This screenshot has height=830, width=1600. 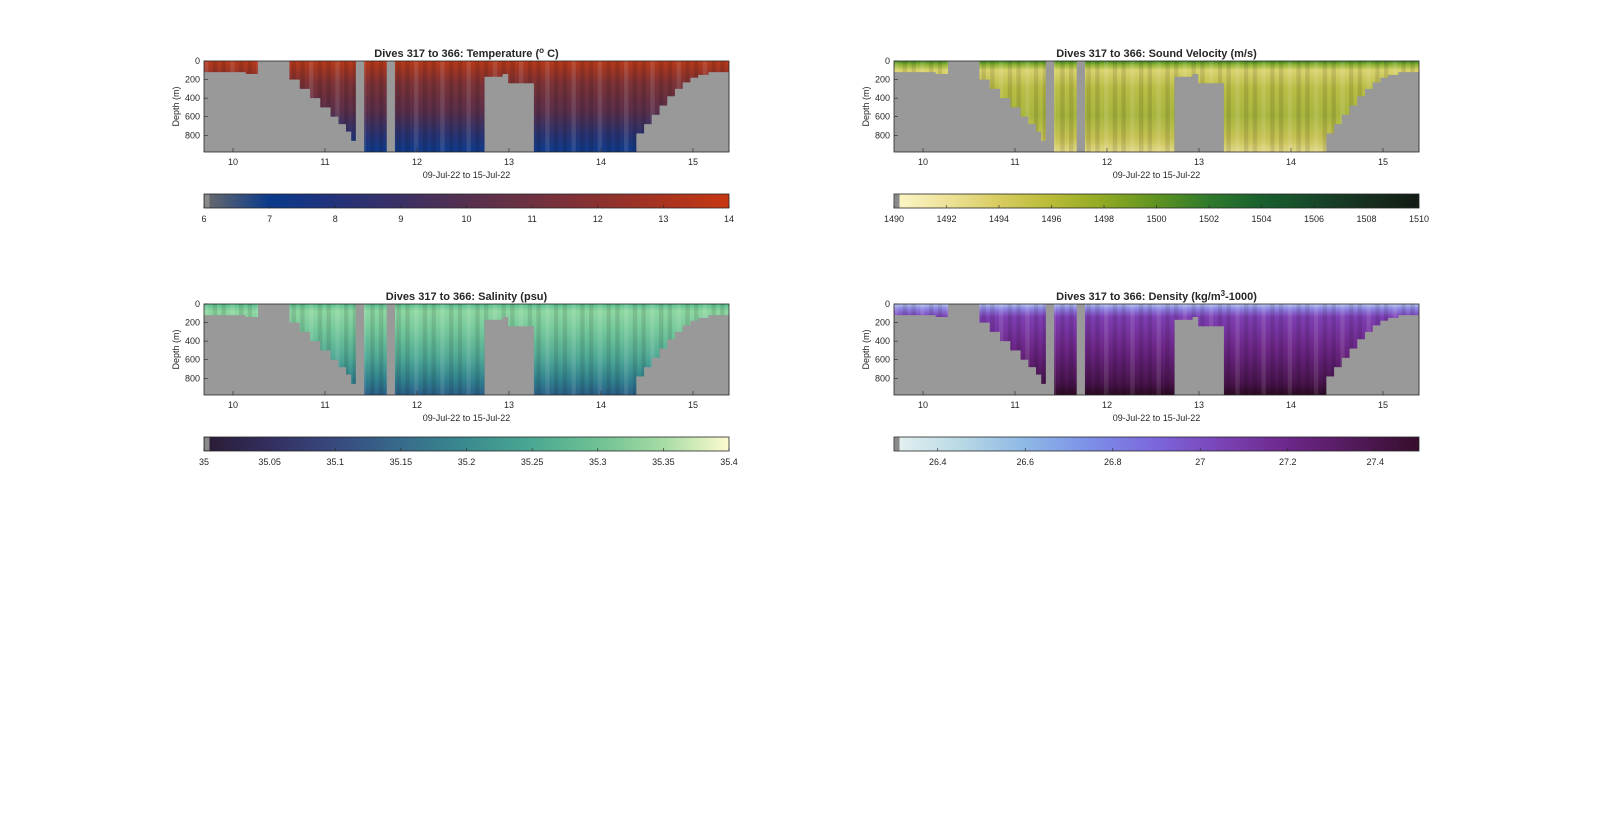 What do you see at coordinates (598, 462) in the screenshot?
I see `colorbar-tick-label: 35.3` at bounding box center [598, 462].